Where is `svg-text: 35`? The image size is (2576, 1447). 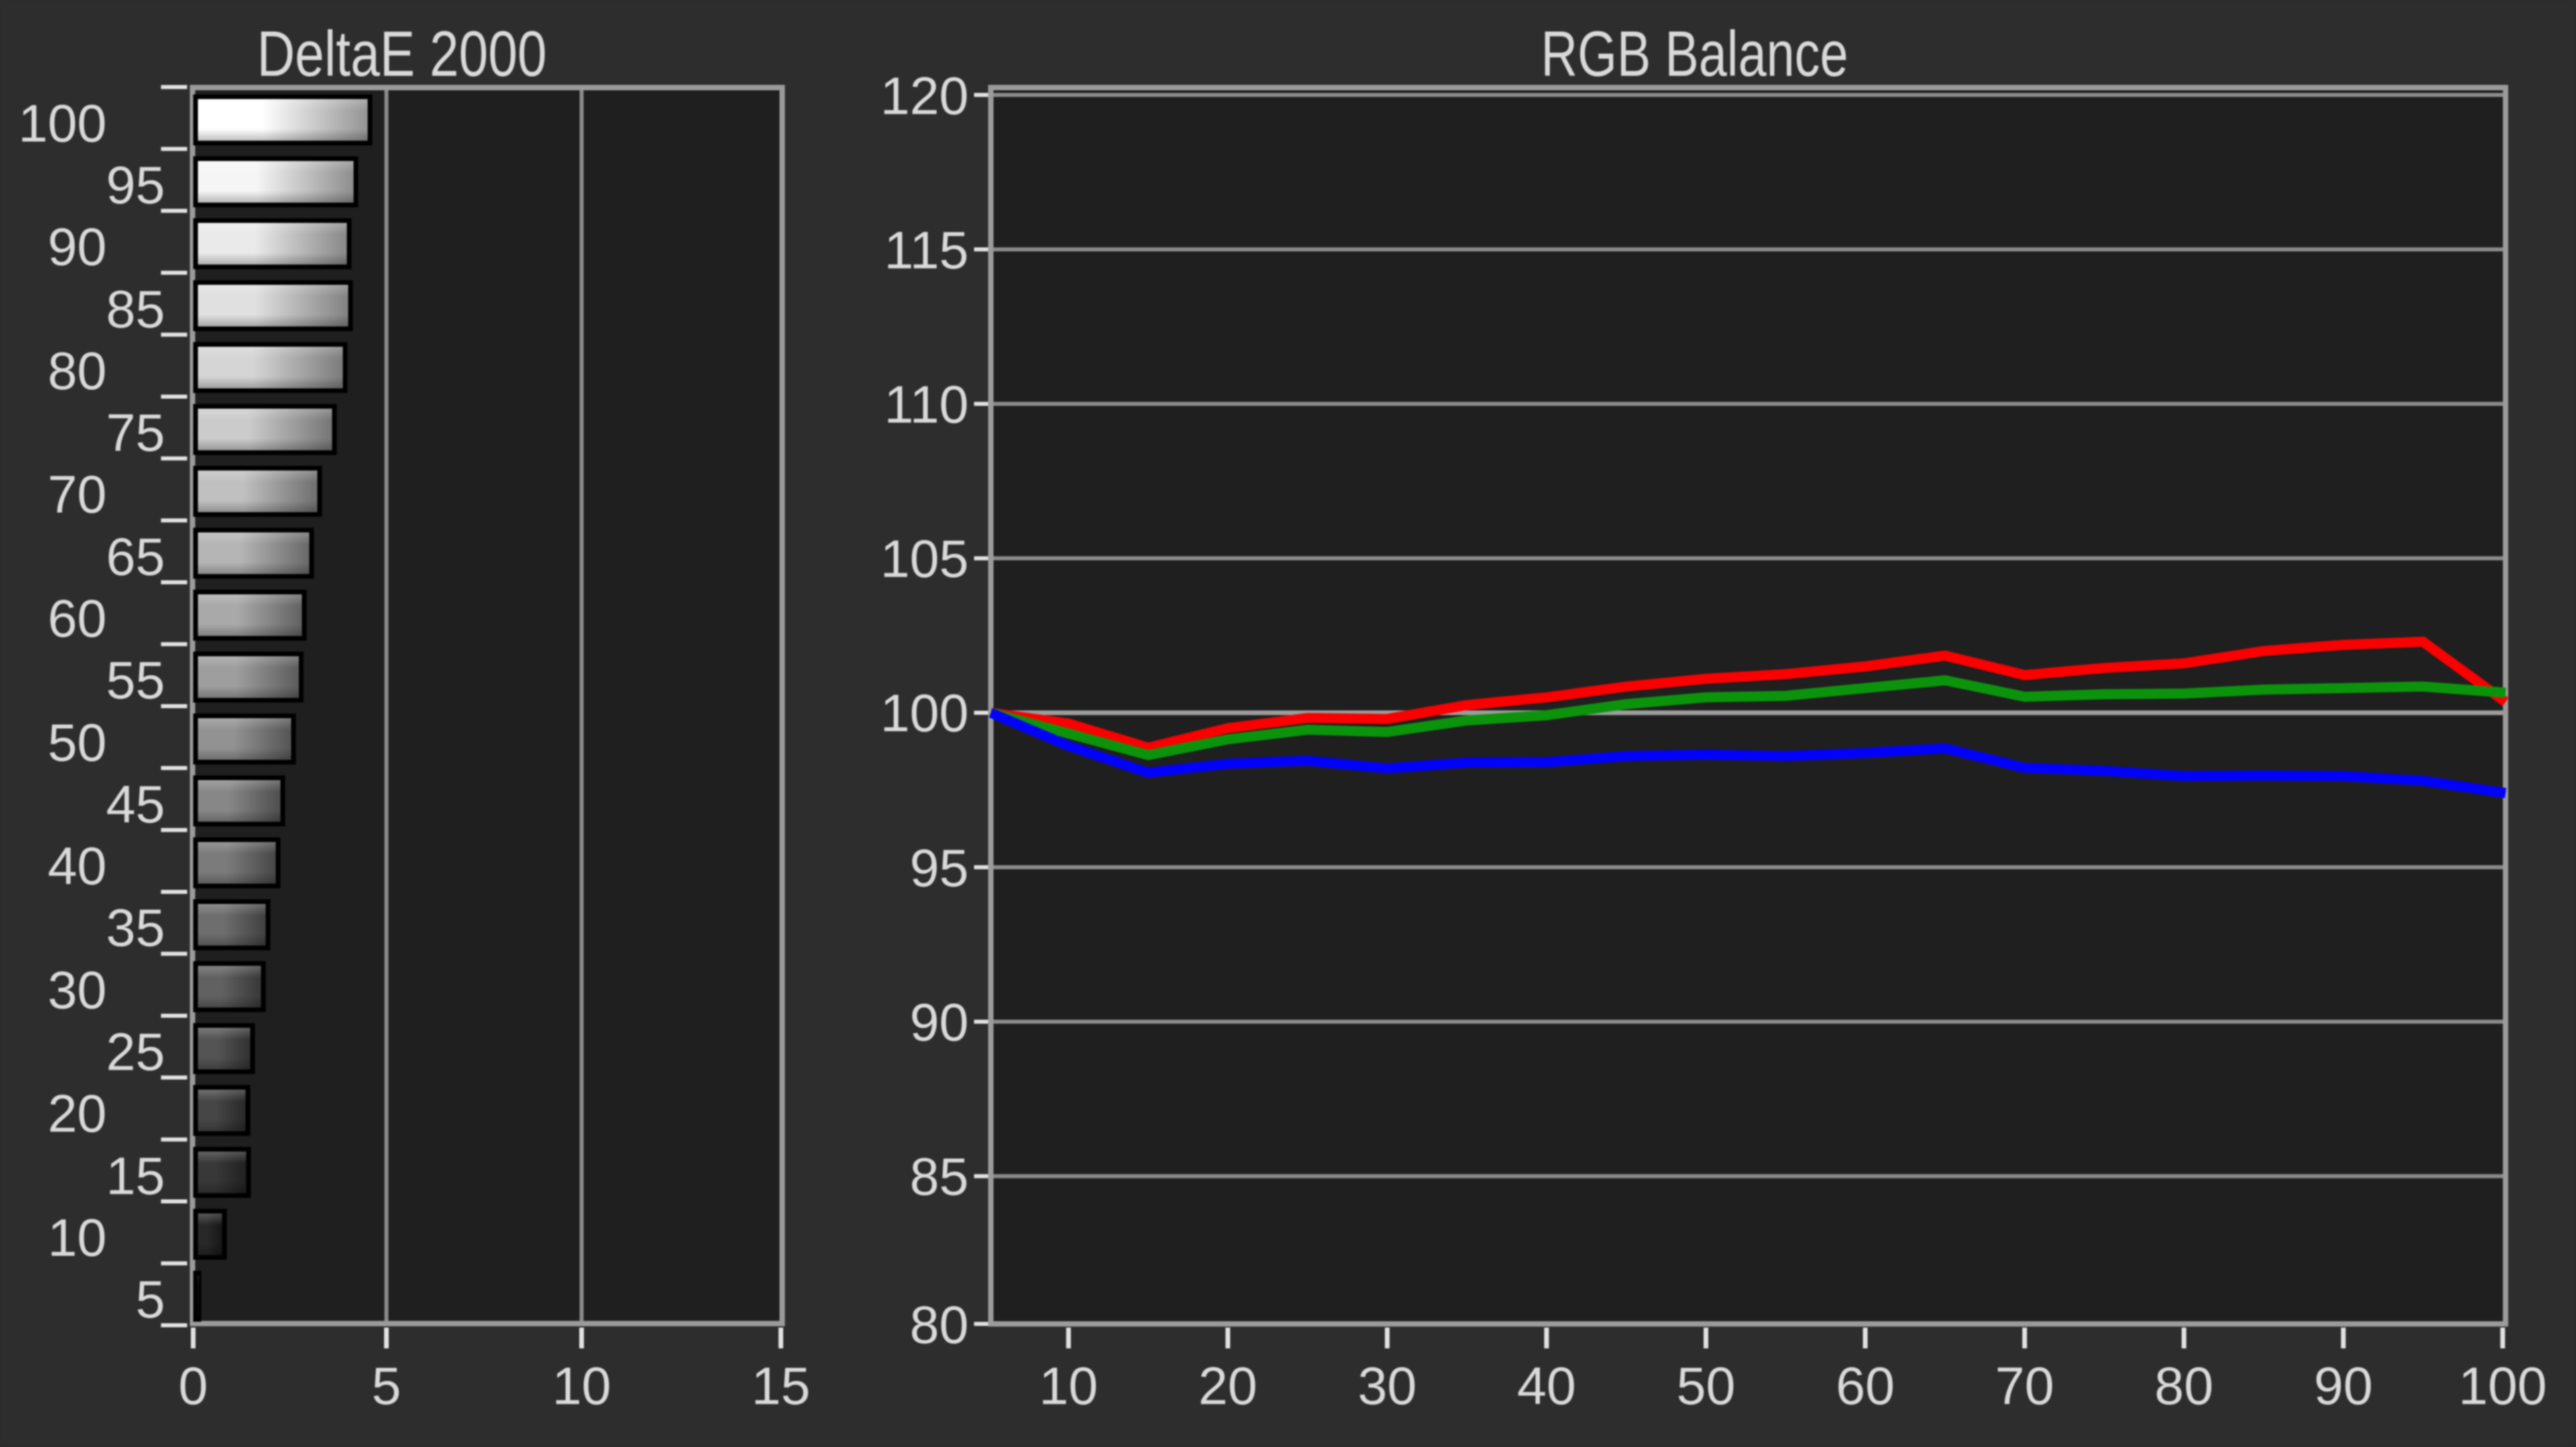 svg-text: 35 is located at coordinates (135, 927).